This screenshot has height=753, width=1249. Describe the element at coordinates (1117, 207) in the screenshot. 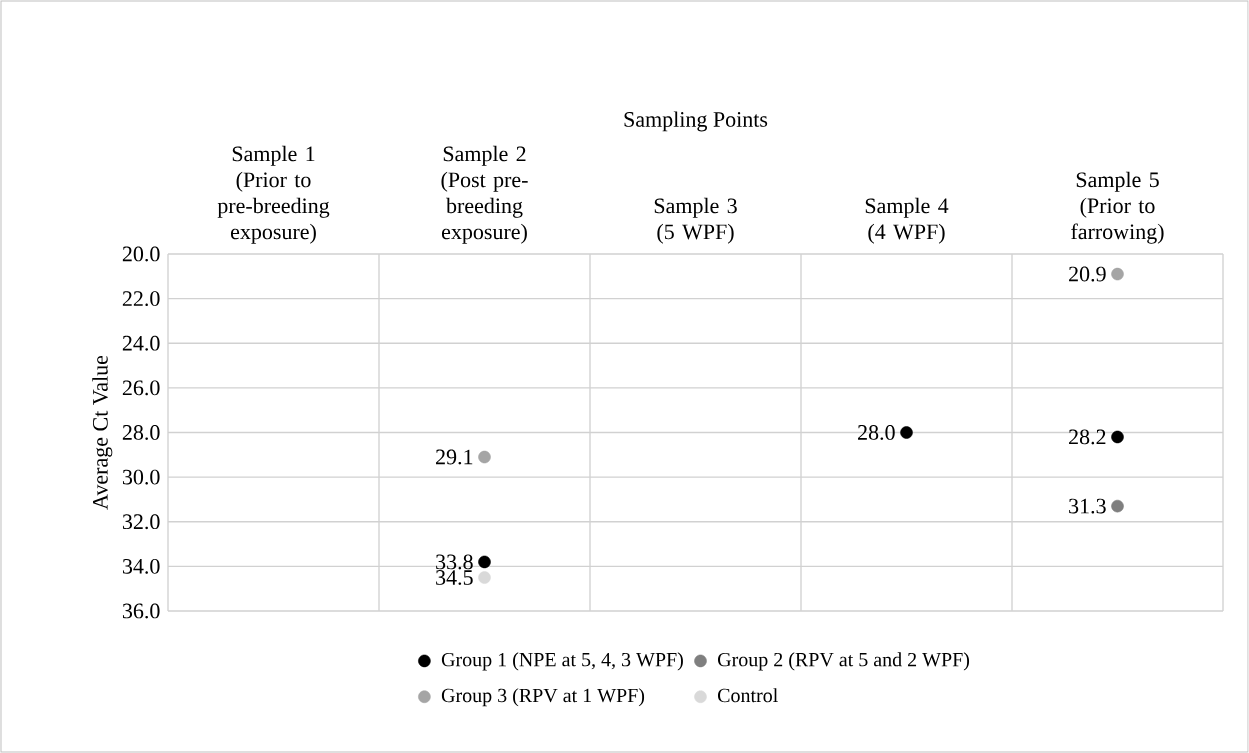

I see `x-tick-label: Sample 5 (Prior to farrowing)` at that location.